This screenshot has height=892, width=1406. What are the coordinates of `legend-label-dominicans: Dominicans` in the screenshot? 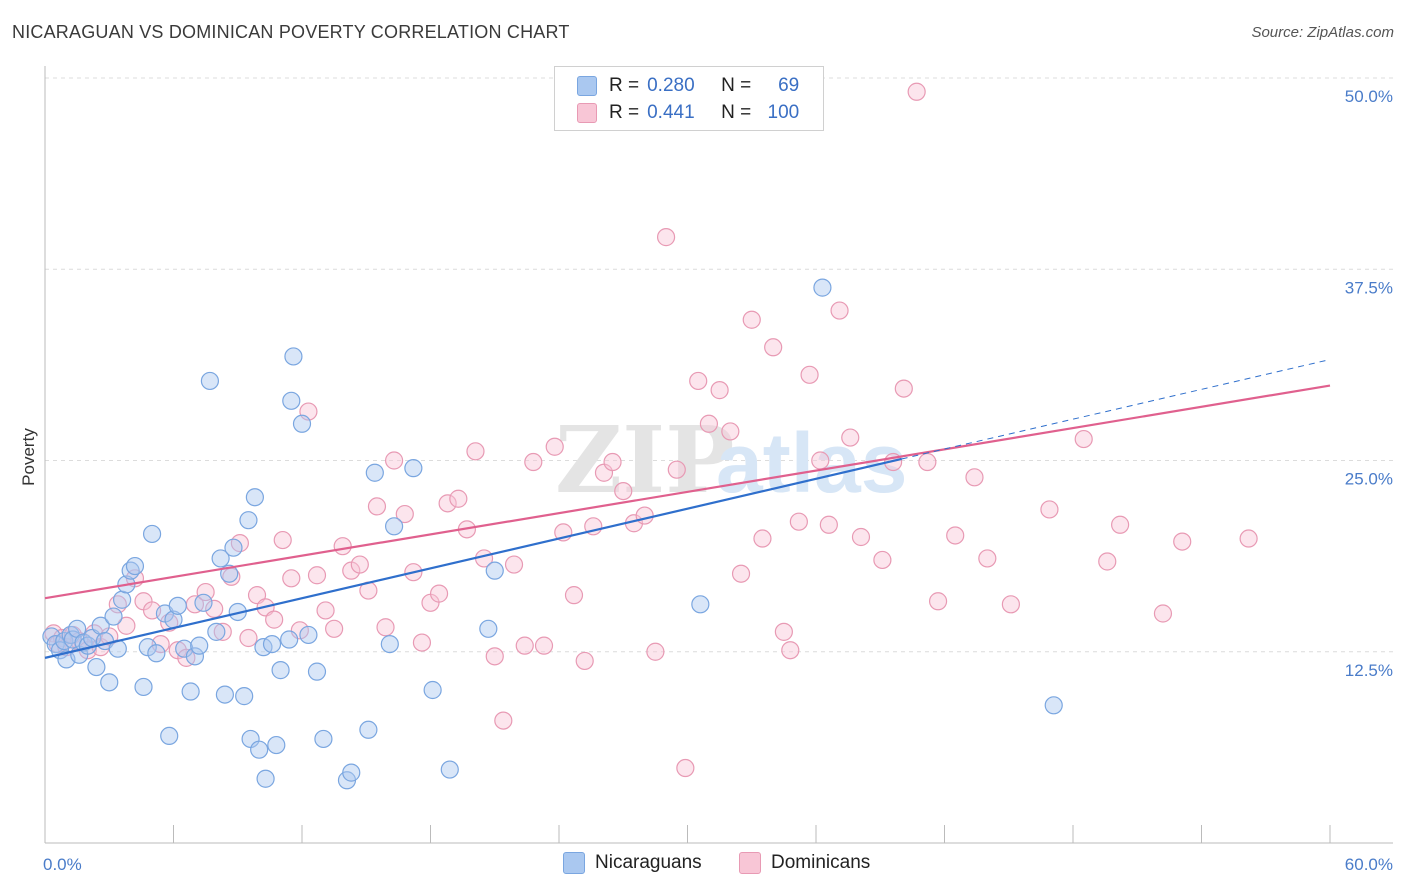 It's located at (821, 862).